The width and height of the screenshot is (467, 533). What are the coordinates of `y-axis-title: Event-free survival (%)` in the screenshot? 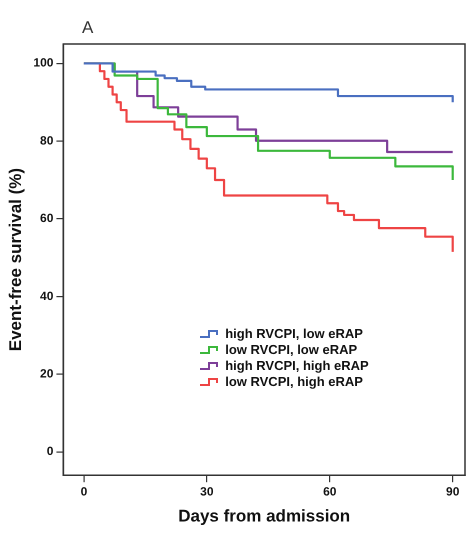 It's located at (15, 260).